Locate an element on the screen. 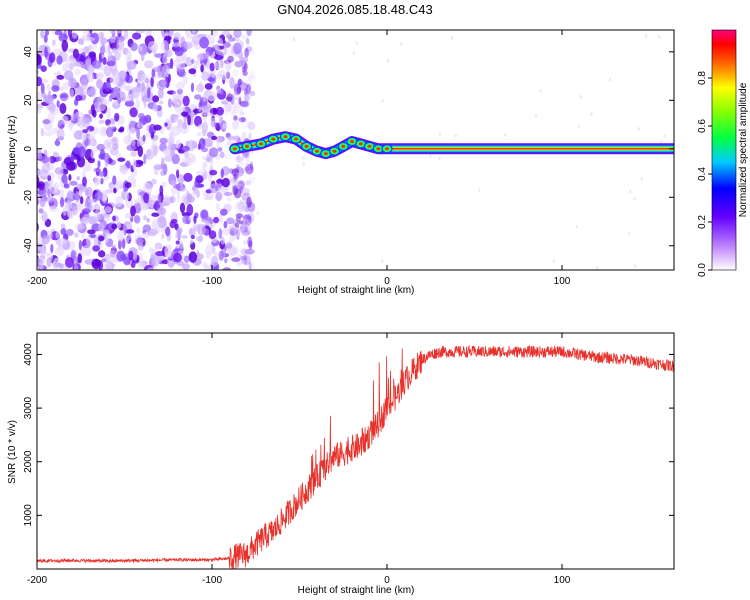 This screenshot has width=750, height=600. y-tick-label: 1000 is located at coordinates (28, 515).